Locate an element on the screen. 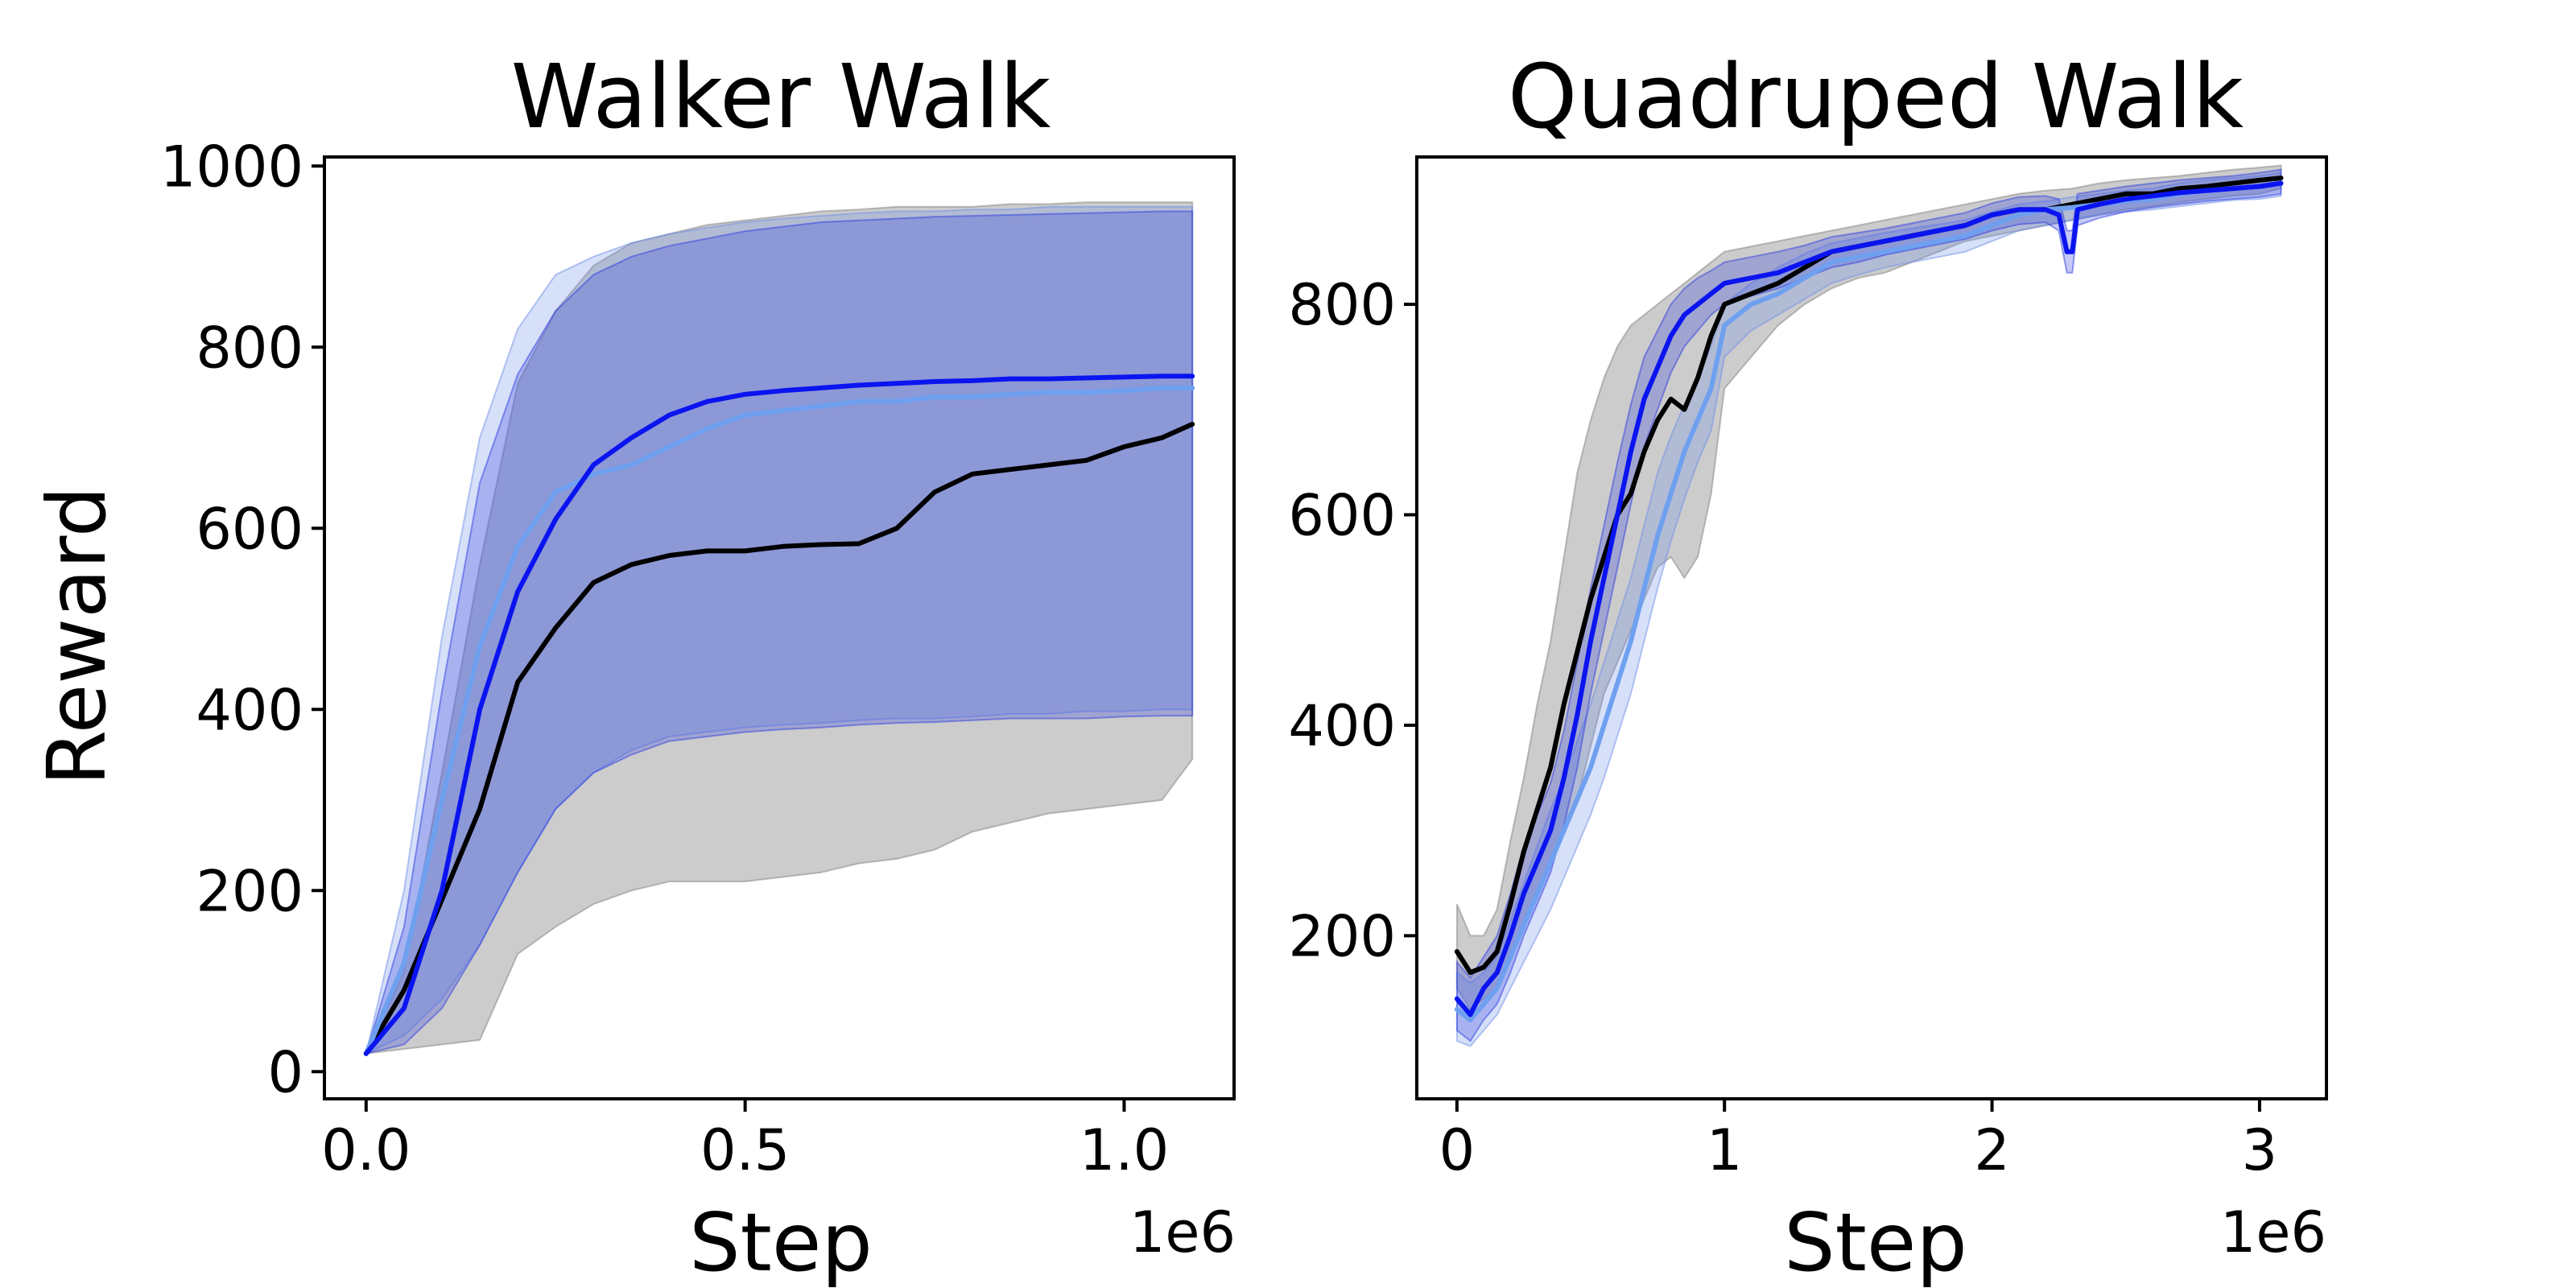 The height and width of the screenshot is (1288, 2576). walker-walk-x-tick-label: 1.0 is located at coordinates (1124, 1150).